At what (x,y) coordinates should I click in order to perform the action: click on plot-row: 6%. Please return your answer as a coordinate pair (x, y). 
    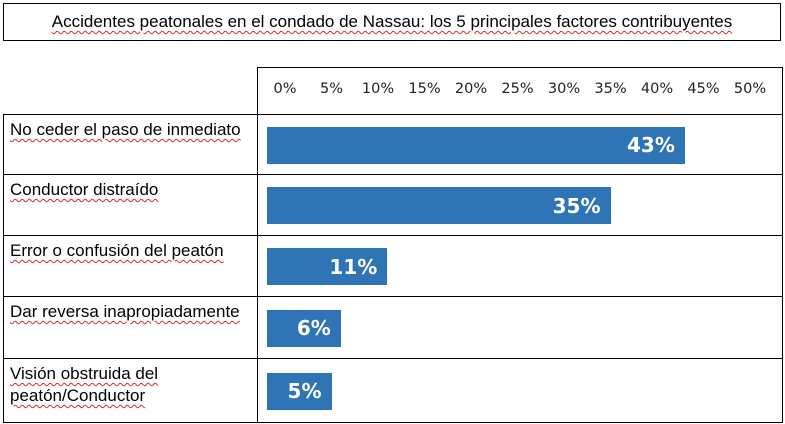
    Looking at the image, I should click on (520, 327).